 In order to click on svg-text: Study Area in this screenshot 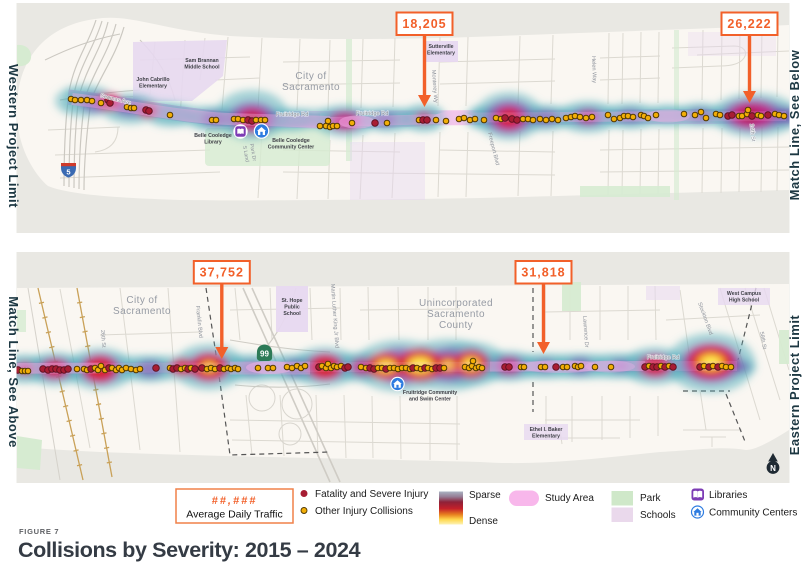, I will do `click(569, 498)`.